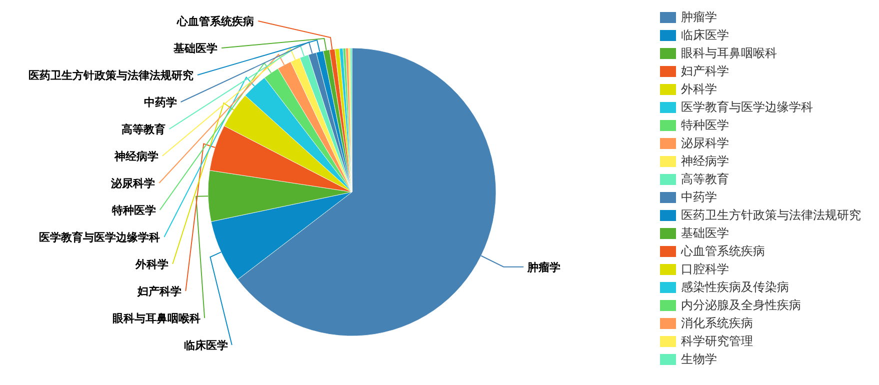 This screenshot has width=879, height=385. Describe the element at coordinates (771, 215) in the screenshot. I see `legend-label: 医药卫生方针政策与法律法规研究` at that location.